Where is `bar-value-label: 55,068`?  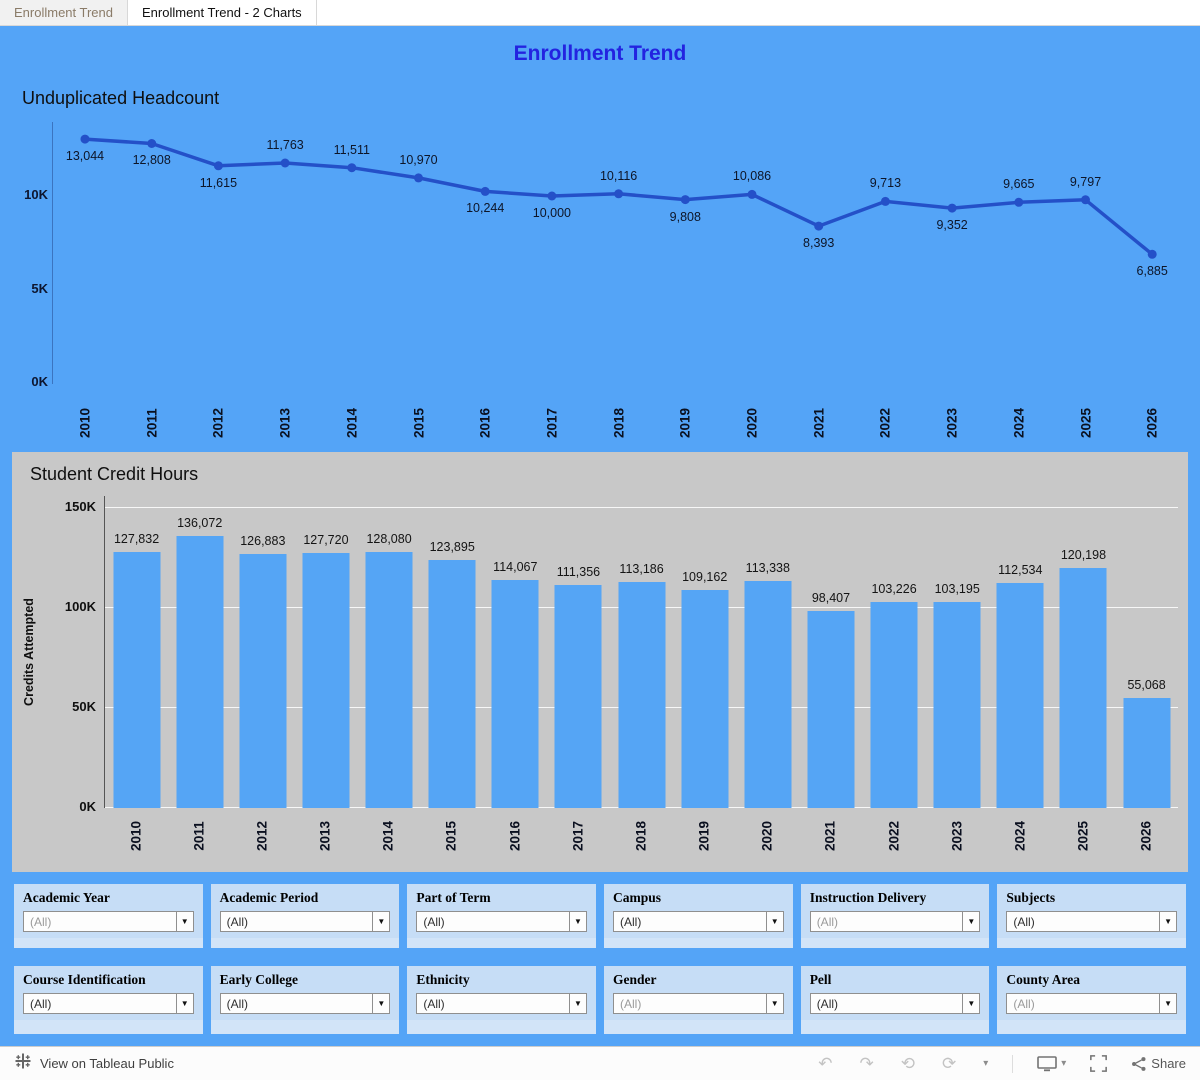
bar-value-label: 55,068 is located at coordinates (1146, 684).